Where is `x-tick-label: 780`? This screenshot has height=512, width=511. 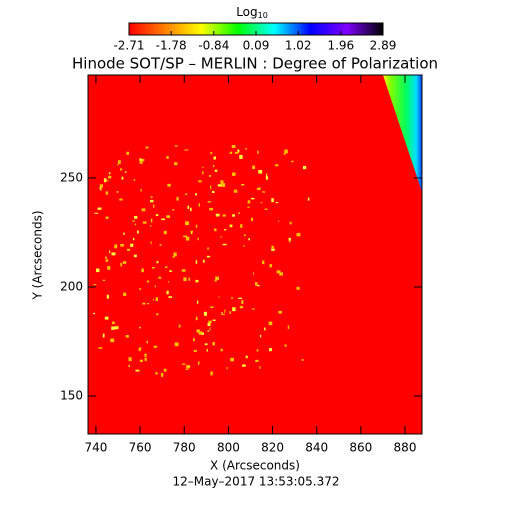 x-tick-label: 780 is located at coordinates (184, 448).